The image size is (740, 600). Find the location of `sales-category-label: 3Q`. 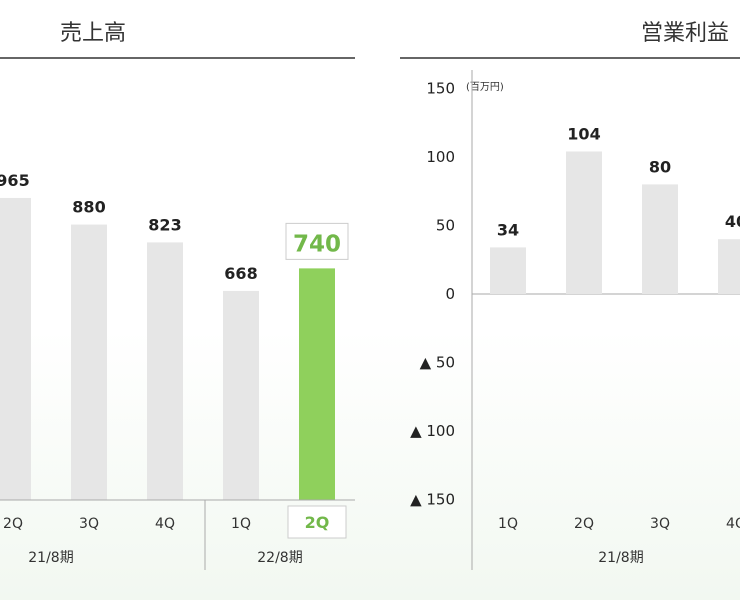

sales-category-label: 3Q is located at coordinates (89, 524).